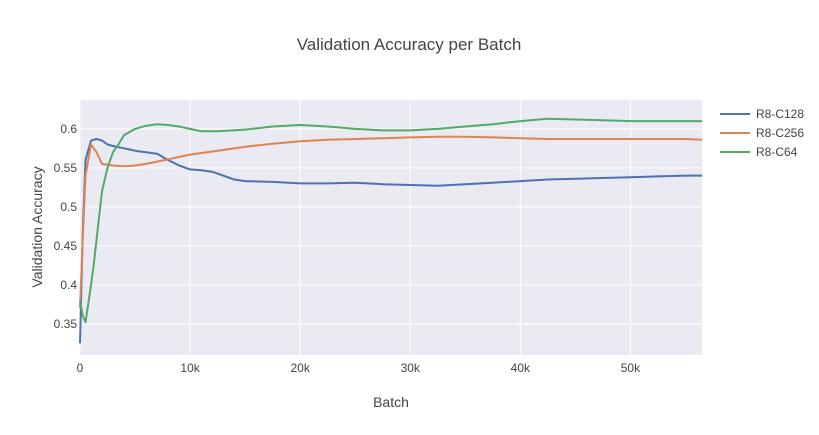 This screenshot has height=435, width=819. What do you see at coordinates (409, 44) in the screenshot?
I see `chart-title: Validation Accuracy per Batch` at bounding box center [409, 44].